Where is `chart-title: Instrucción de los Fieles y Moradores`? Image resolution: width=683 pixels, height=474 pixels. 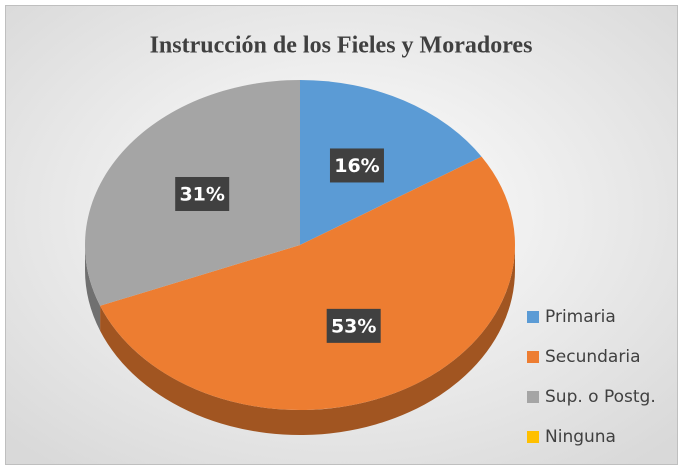
chart-title: Instrucción de los Fieles y Moradores is located at coordinates (341, 46).